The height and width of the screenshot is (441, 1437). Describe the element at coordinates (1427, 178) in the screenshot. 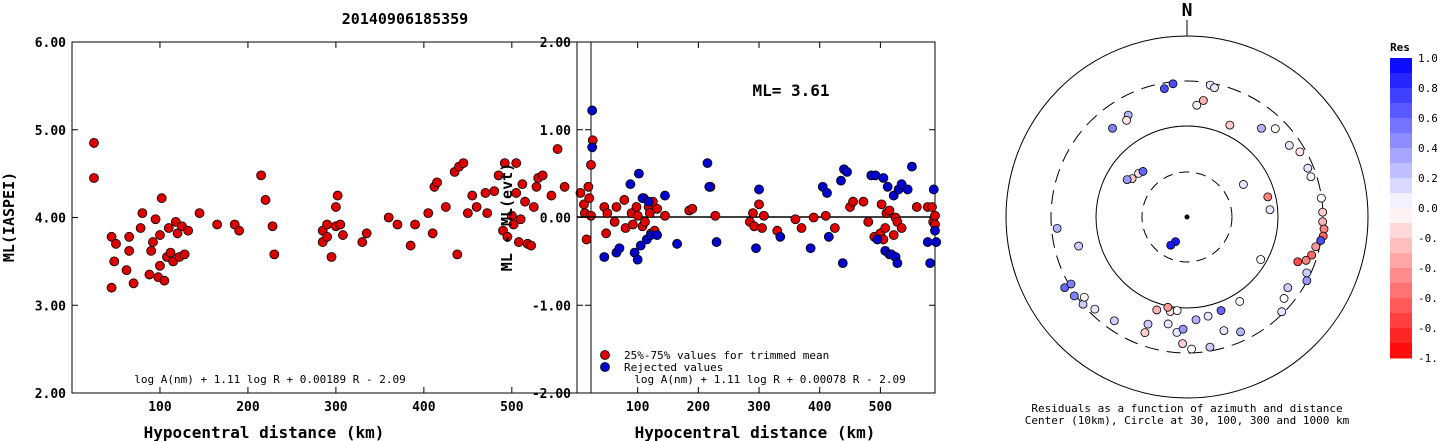

I see `colorbar-tick-label: 0.2` at that location.